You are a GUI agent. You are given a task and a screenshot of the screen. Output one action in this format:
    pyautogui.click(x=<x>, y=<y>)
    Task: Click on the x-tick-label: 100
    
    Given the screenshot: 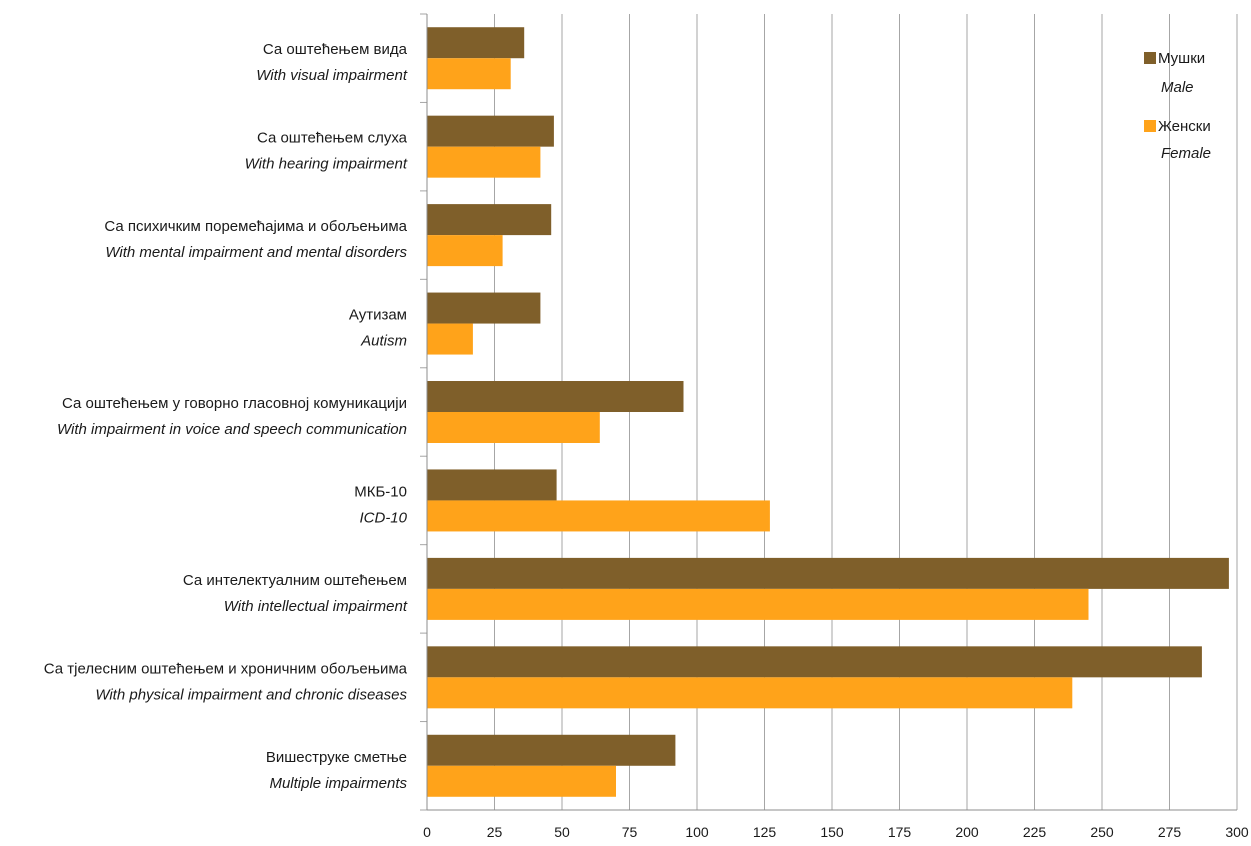 What is the action you would take?
    pyautogui.click(x=697, y=832)
    